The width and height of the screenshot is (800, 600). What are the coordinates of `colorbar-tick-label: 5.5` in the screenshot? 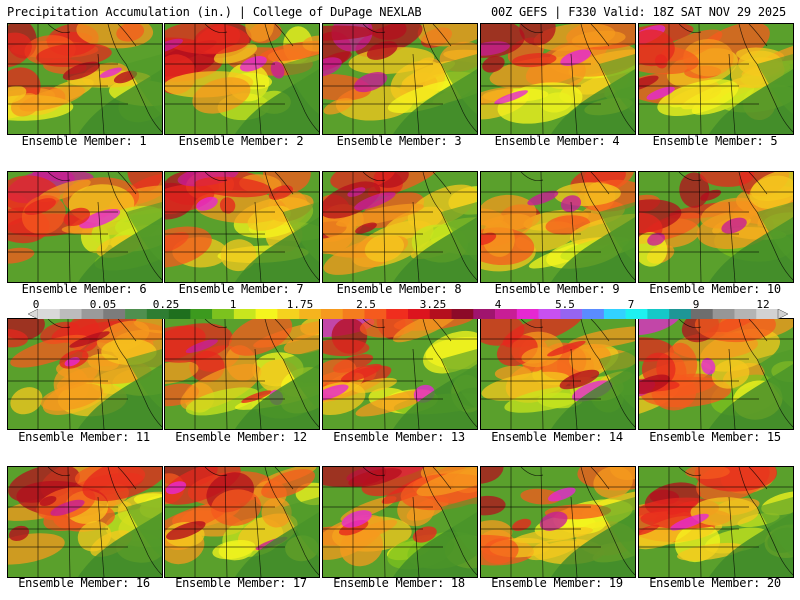 It's located at (565, 304).